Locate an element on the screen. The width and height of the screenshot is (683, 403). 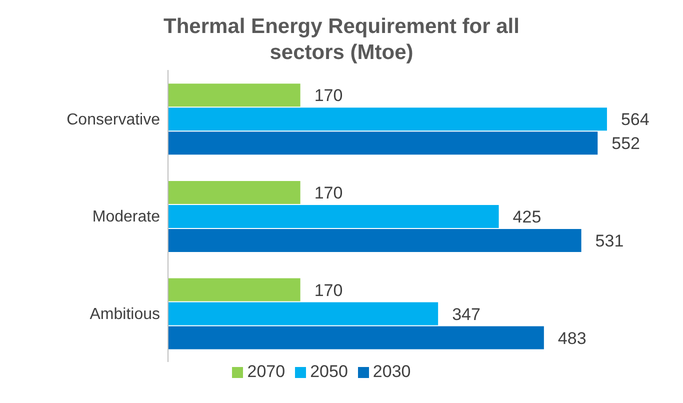
legend-label: 2050 is located at coordinates (329, 371).